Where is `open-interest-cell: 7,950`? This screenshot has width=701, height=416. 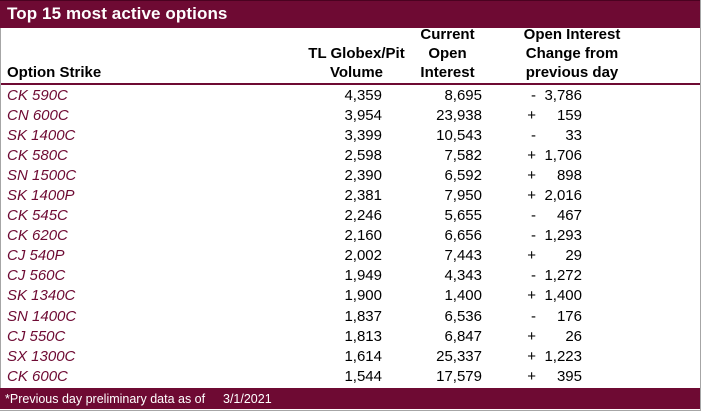 open-interest-cell: 7,950 is located at coordinates (463, 196).